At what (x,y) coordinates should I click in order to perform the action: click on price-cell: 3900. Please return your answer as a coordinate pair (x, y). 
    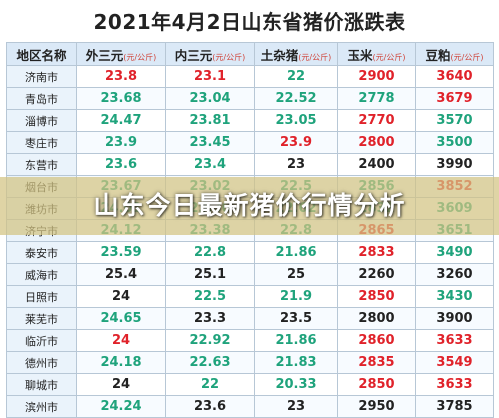
    Looking at the image, I should click on (454, 318).